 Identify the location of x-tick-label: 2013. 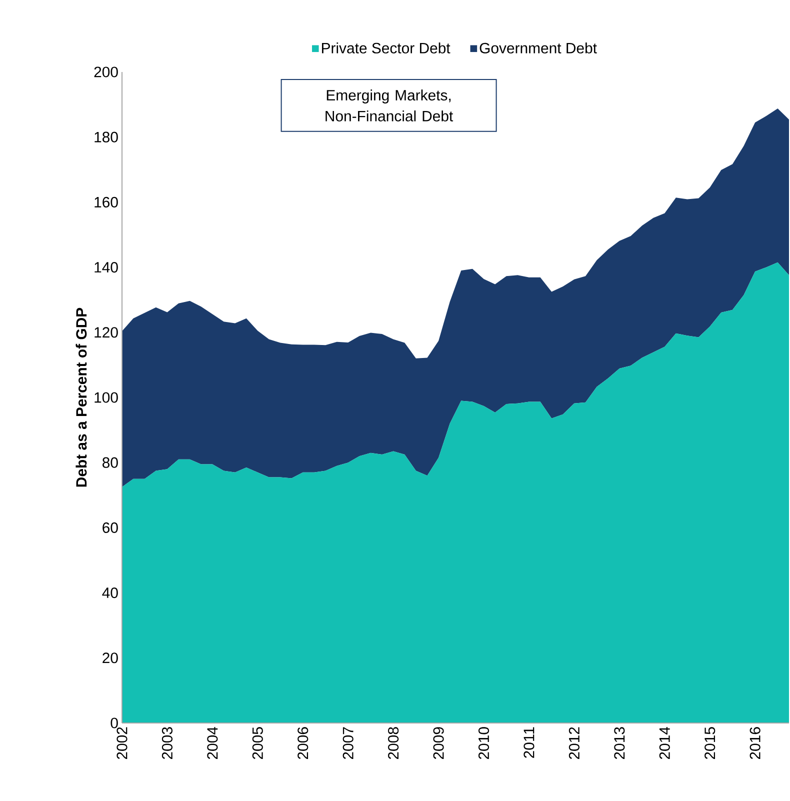
(619, 743).